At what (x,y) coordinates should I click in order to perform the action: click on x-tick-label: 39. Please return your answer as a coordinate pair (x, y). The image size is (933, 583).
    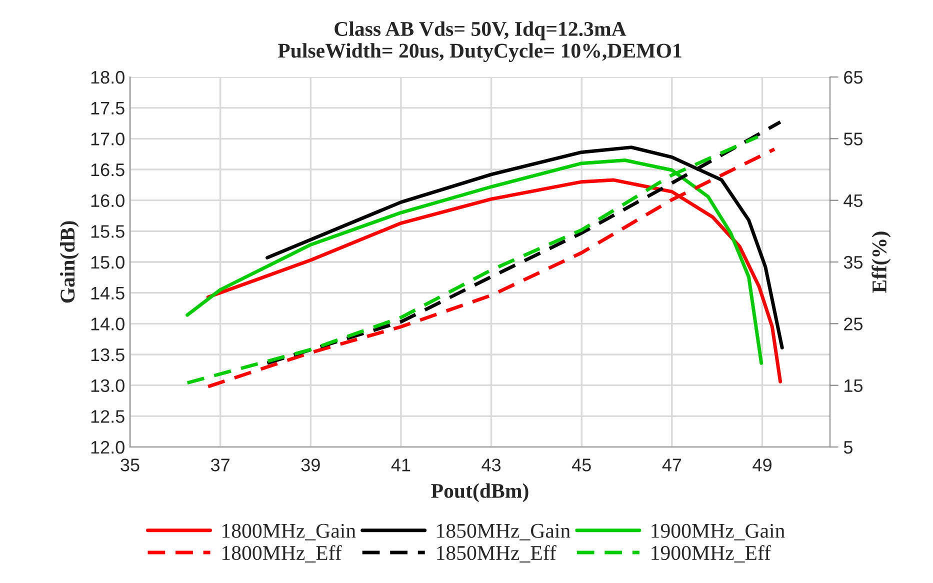
    Looking at the image, I should click on (310, 465).